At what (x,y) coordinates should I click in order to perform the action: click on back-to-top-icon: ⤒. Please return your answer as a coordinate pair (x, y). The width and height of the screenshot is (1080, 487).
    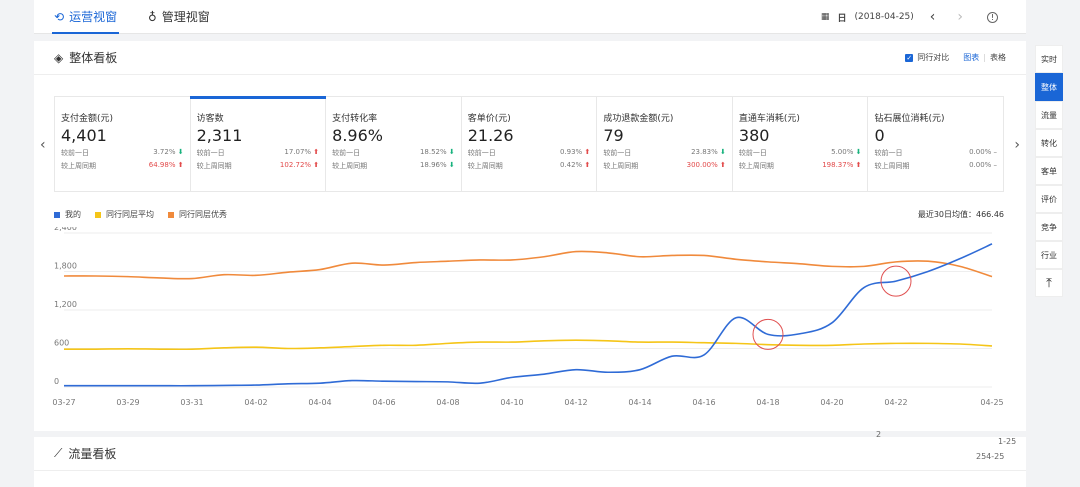
    Looking at the image, I should click on (1049, 283).